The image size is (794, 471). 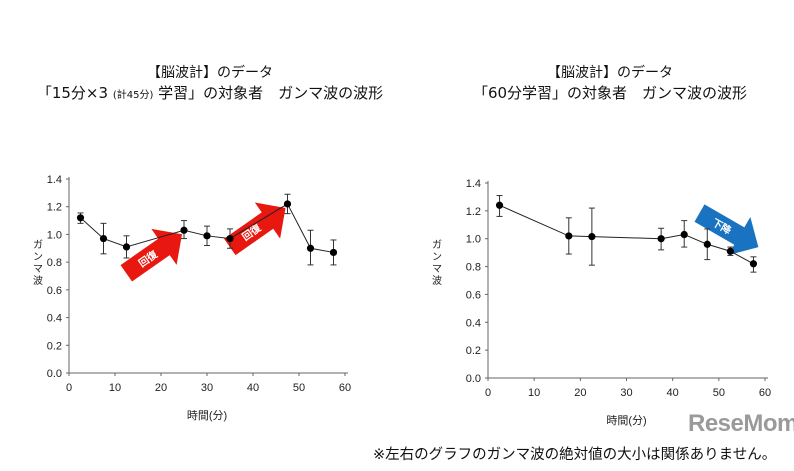 I want to click on right-title-line1: 【脳波計】のデータ, so click(x=610, y=73).